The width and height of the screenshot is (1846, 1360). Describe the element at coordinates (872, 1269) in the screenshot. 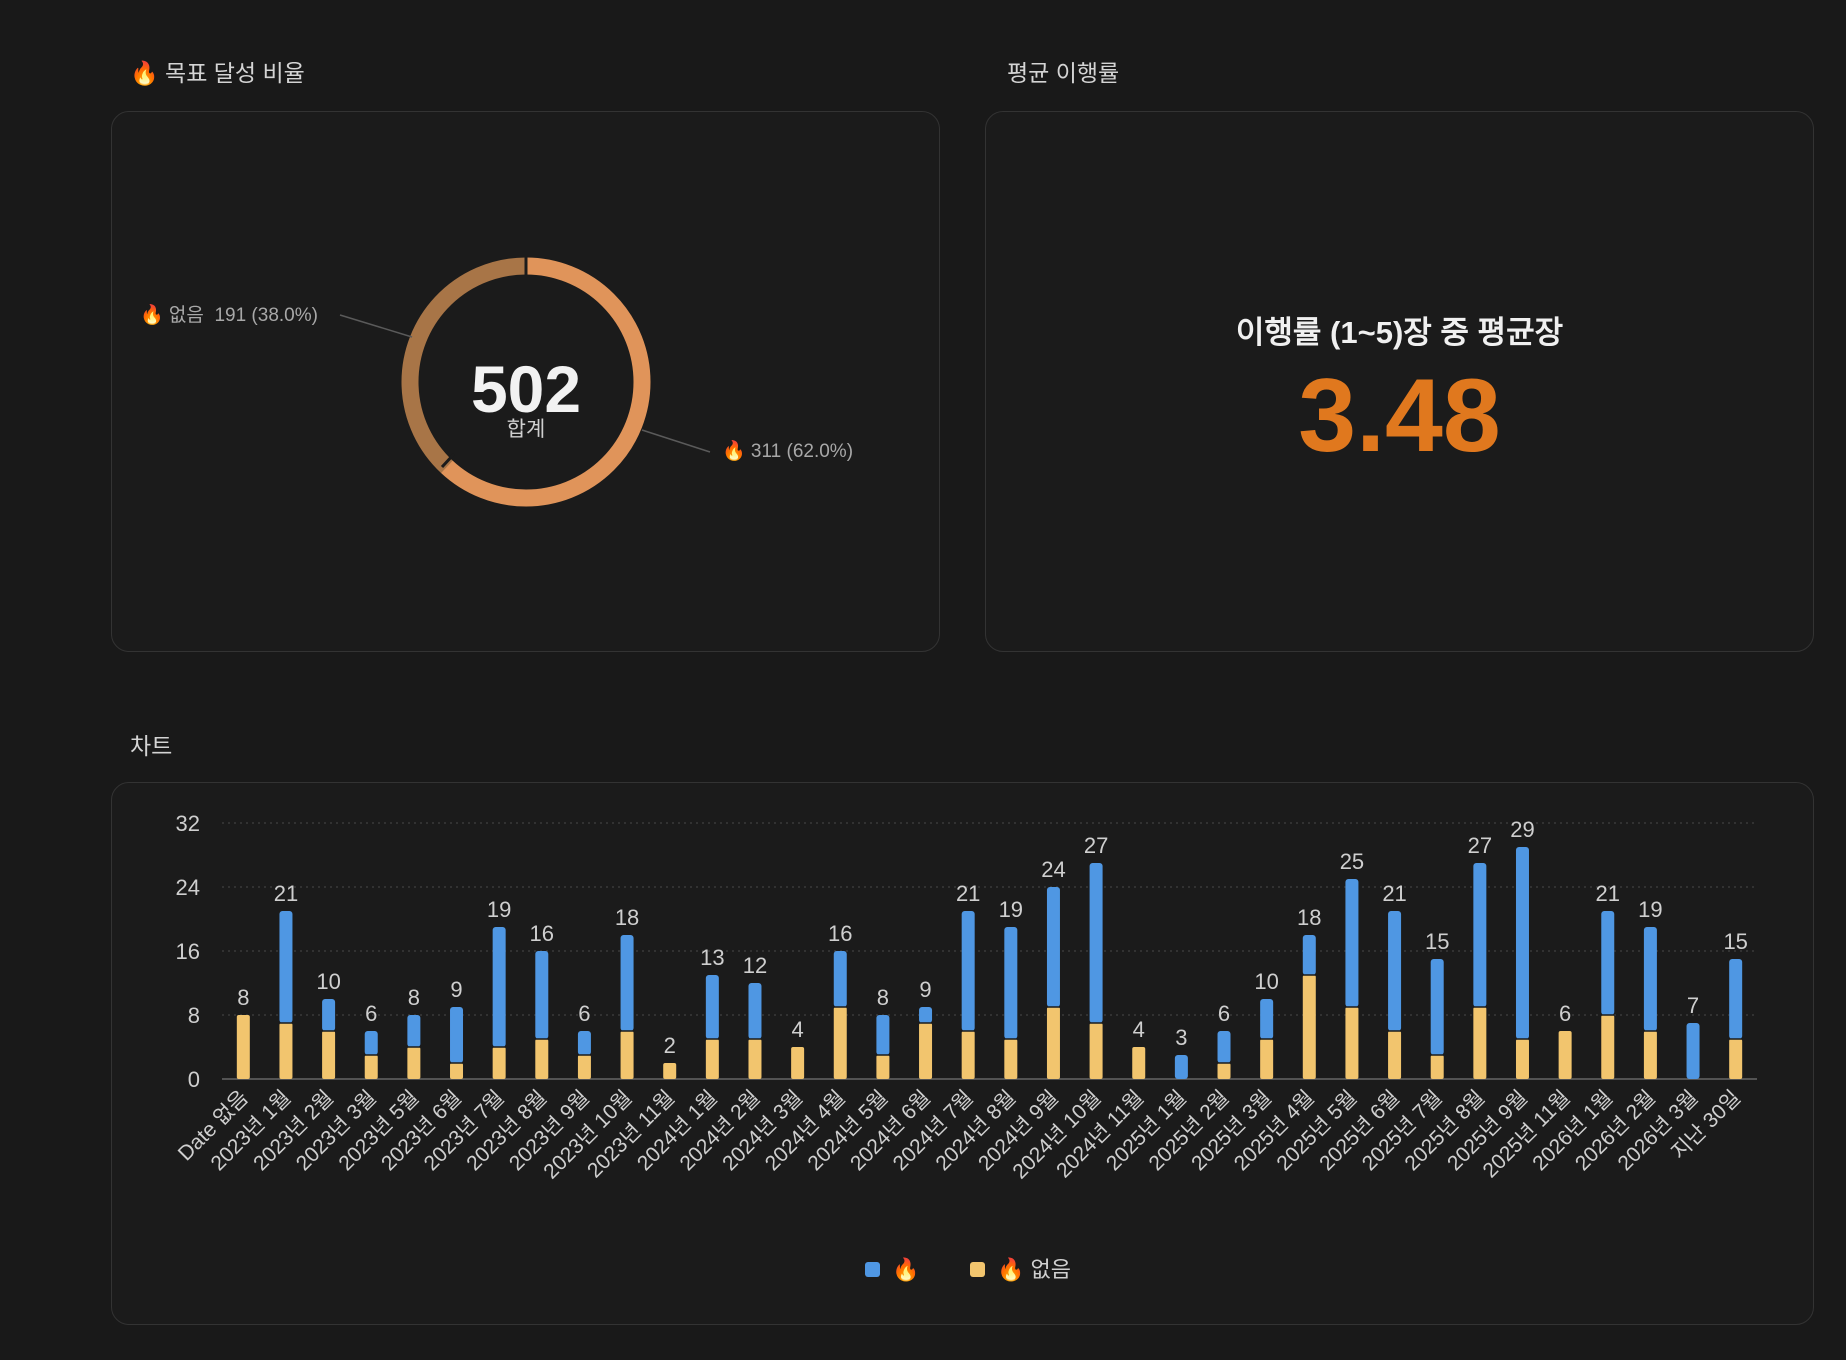

I see `legend-item-fire-swatch` at that location.